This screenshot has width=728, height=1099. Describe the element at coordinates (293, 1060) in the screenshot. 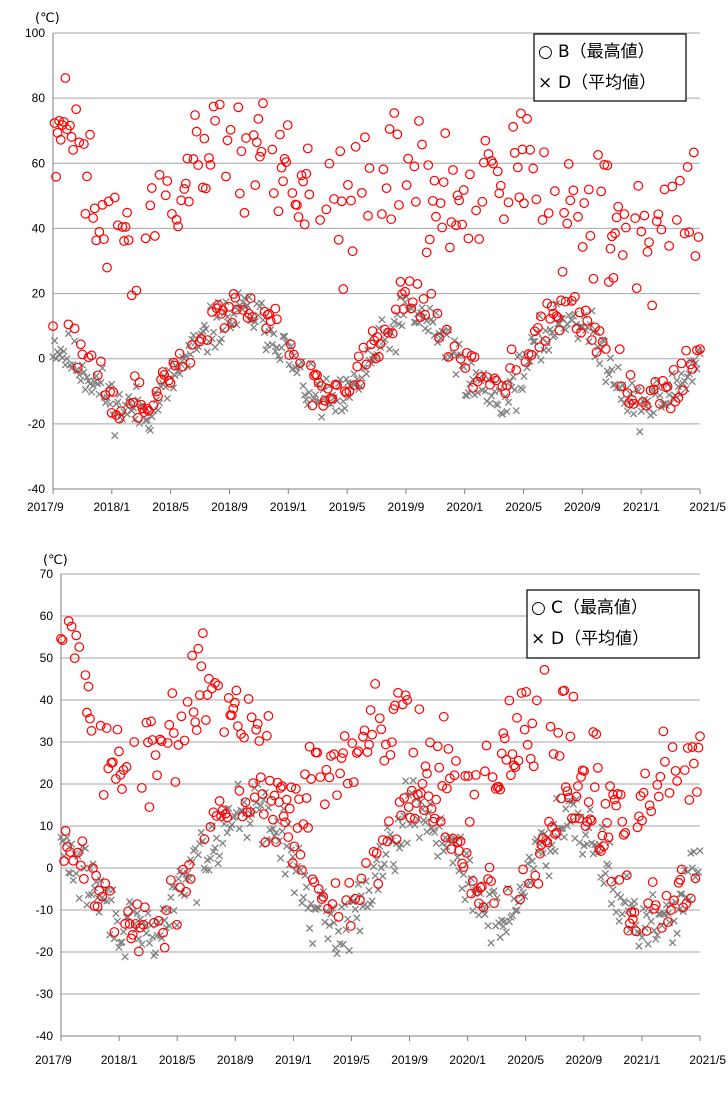

I see `x-tick-label: 2019/1` at that location.